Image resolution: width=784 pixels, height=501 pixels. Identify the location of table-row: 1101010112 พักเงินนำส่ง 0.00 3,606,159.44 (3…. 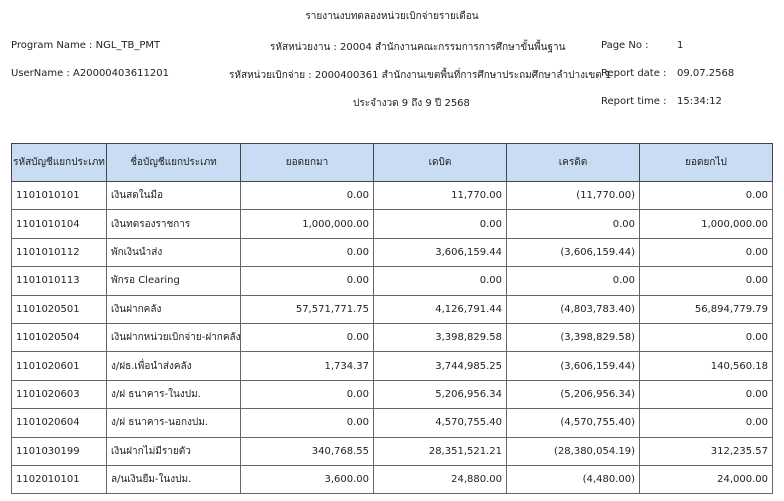
(392, 252).